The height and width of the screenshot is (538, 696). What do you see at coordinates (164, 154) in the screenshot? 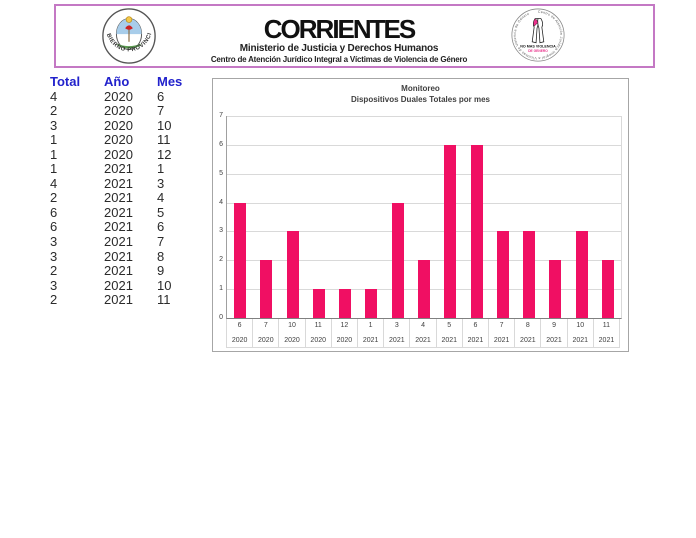
I see `table-cell: 12` at bounding box center [164, 154].